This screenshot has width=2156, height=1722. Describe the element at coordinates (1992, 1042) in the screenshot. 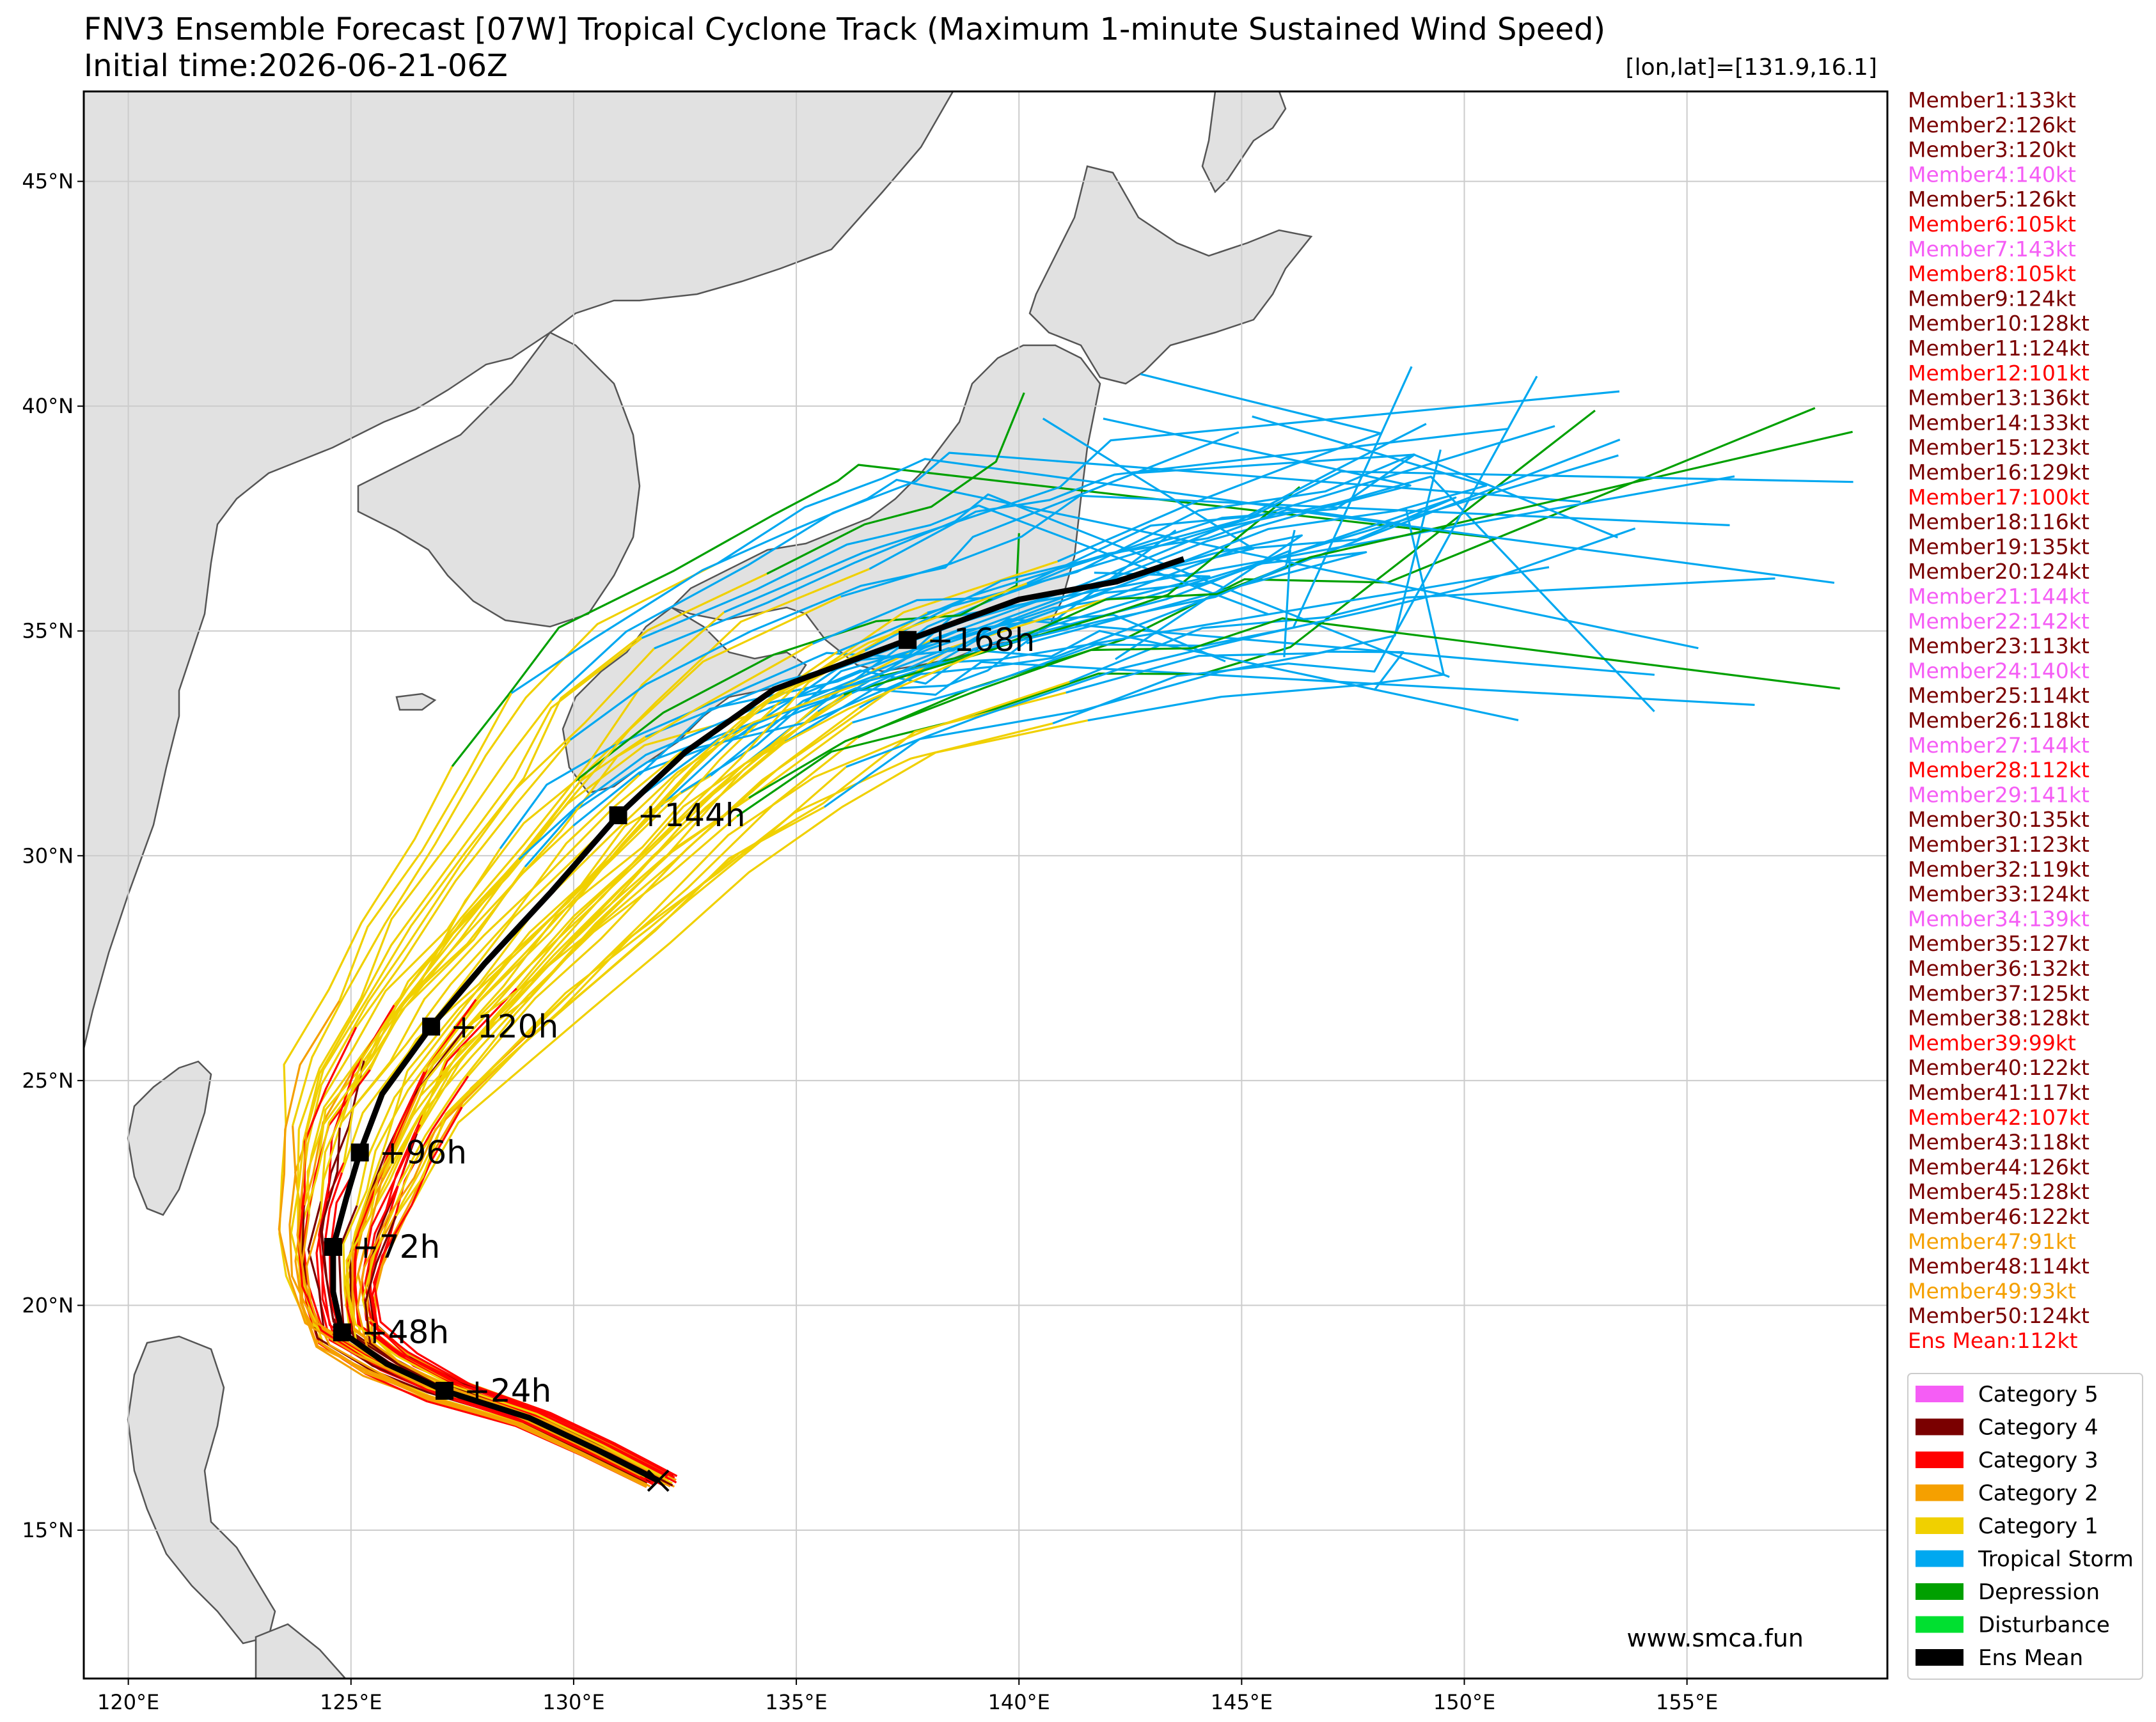

I see `member-intensity-label: Member39:99kt` at that location.